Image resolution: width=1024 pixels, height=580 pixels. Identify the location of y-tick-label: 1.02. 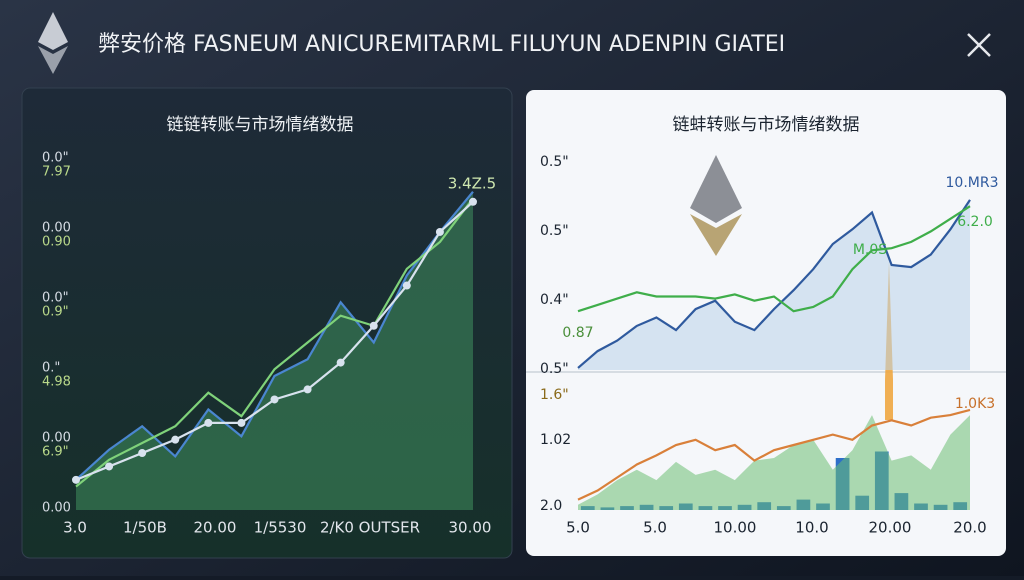
(555, 440).